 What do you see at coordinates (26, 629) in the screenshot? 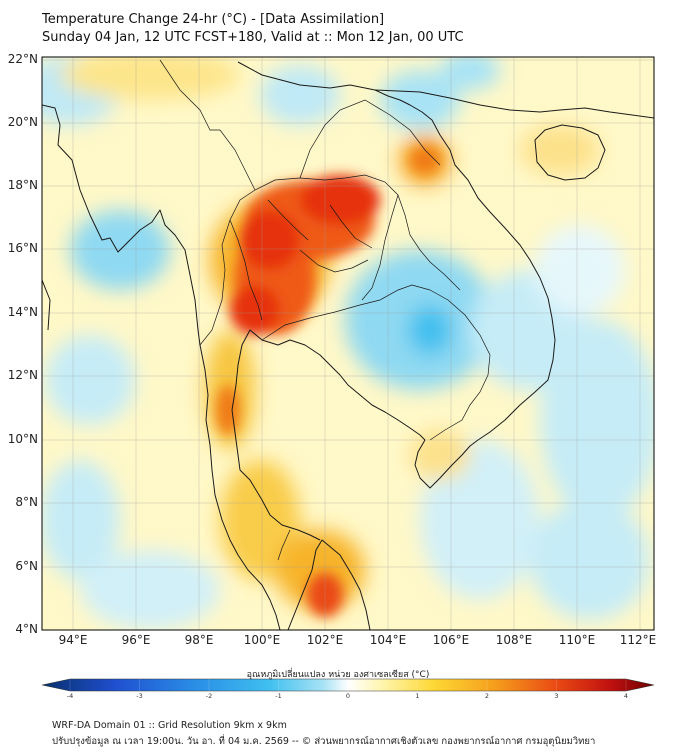
I see `lat-label: 4°N` at bounding box center [26, 629].